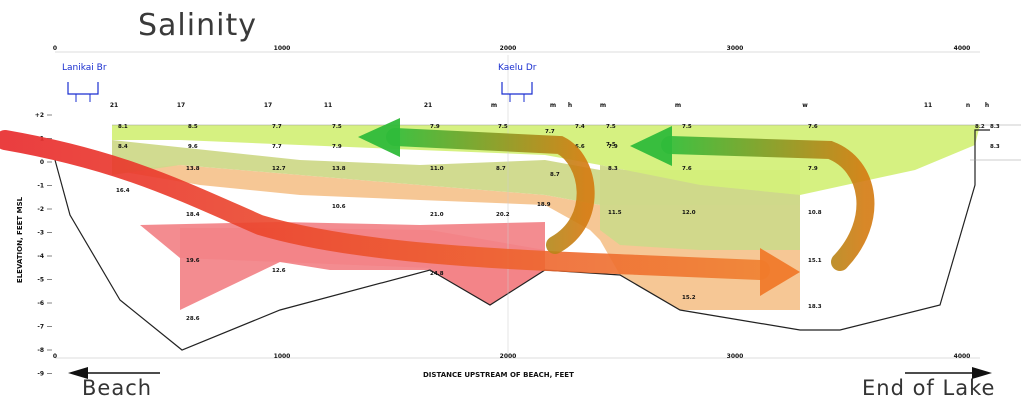  Describe the element at coordinates (948, 373) in the screenshot. I see `end-of-lake-arrow` at that location.